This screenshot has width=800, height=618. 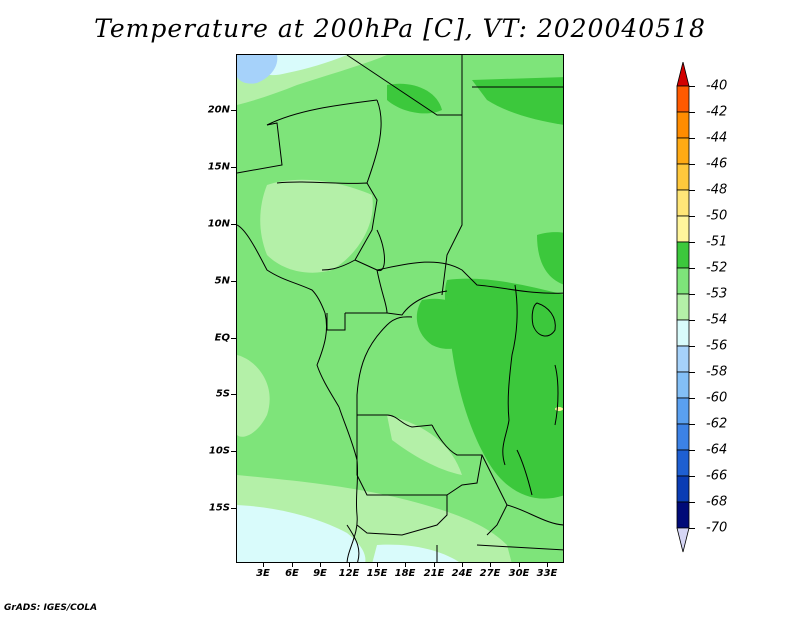 I want to click on lat-label-15n: 15N, so click(x=218, y=167).